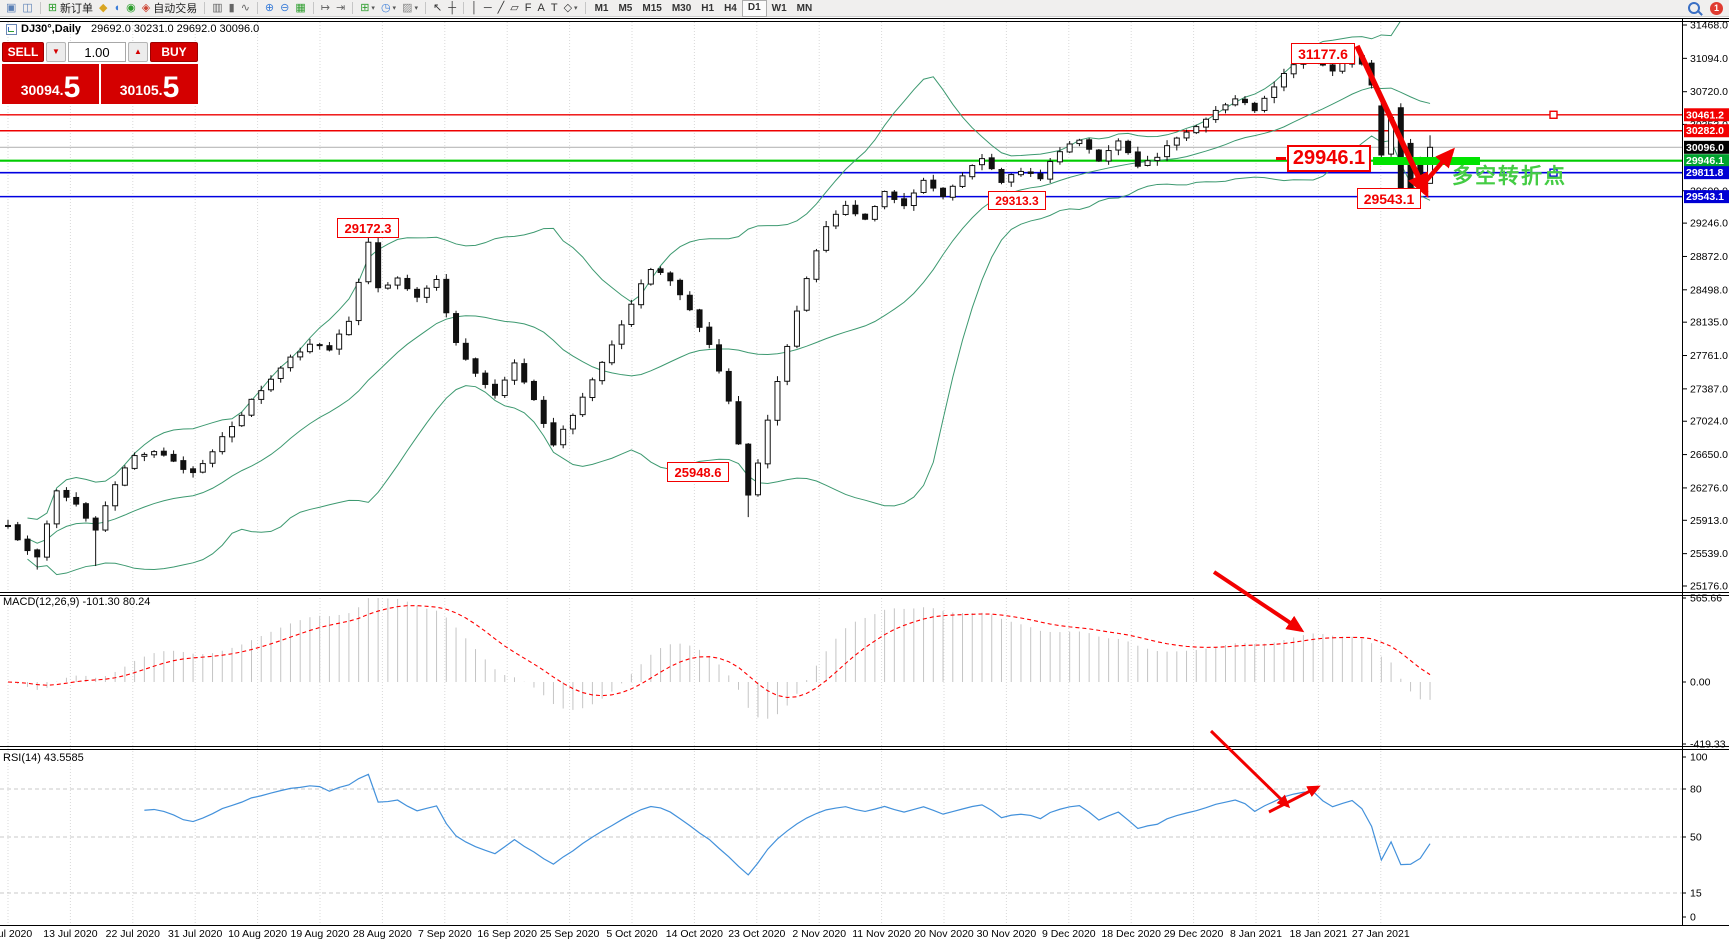  Describe the element at coordinates (601, 8) in the screenshot. I see `timeframe-button-m1: M1` at that location.